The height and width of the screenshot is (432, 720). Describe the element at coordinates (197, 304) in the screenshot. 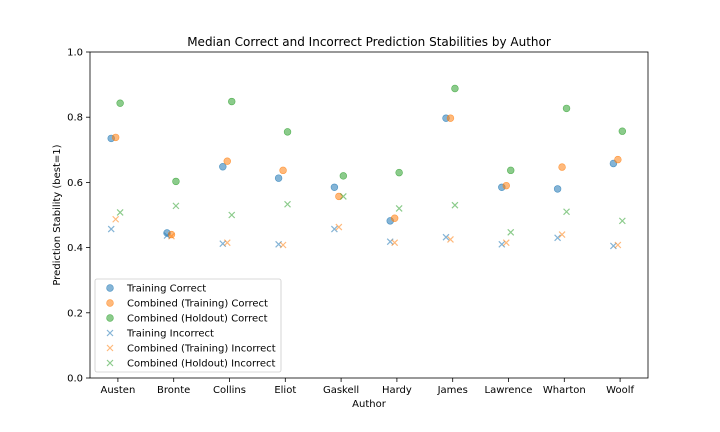

I see `legend-label: Combined (Training) Correct` at that location.